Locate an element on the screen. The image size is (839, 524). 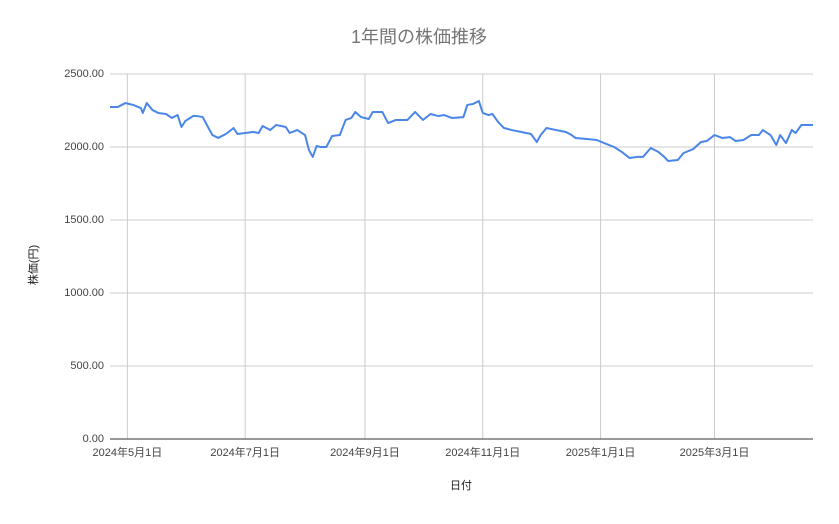
x-tick-label: 2025年1月1日 is located at coordinates (601, 452).